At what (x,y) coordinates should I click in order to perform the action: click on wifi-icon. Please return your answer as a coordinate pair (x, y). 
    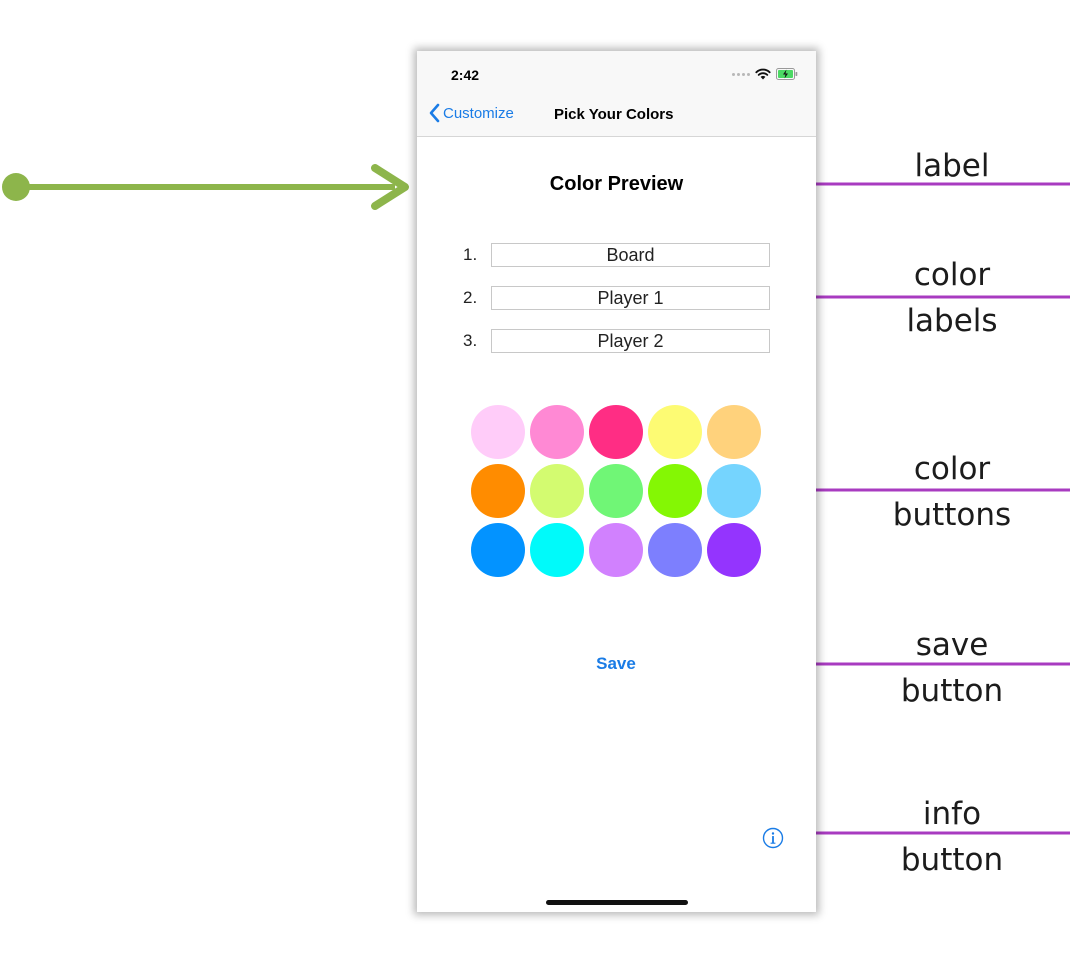
    Looking at the image, I should click on (763, 74).